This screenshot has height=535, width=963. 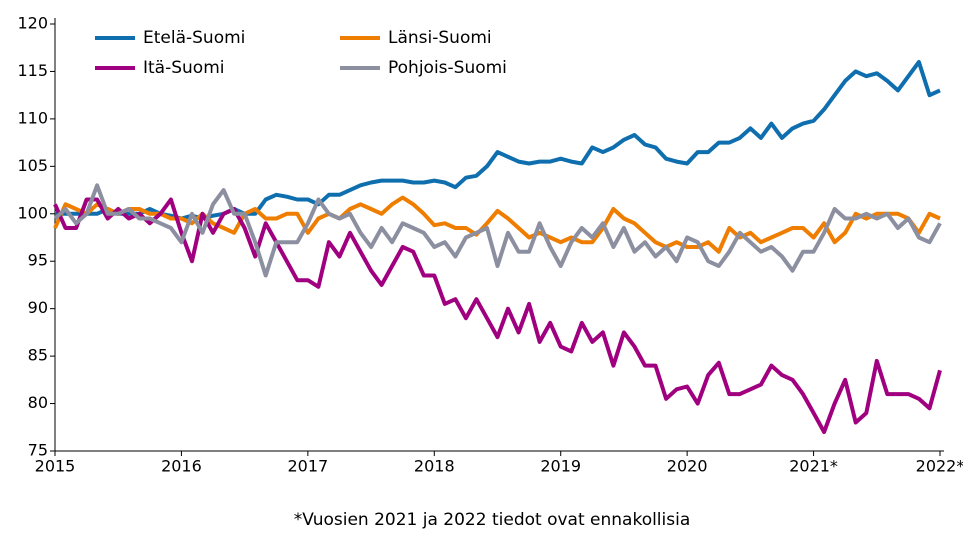 What do you see at coordinates (38, 402) in the screenshot?
I see `y-tick-label: 80` at bounding box center [38, 402].